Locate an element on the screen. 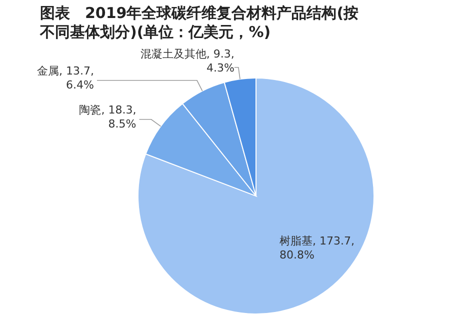  slice-label: 金属, 13.7, 6.4% is located at coordinates (65, 78).